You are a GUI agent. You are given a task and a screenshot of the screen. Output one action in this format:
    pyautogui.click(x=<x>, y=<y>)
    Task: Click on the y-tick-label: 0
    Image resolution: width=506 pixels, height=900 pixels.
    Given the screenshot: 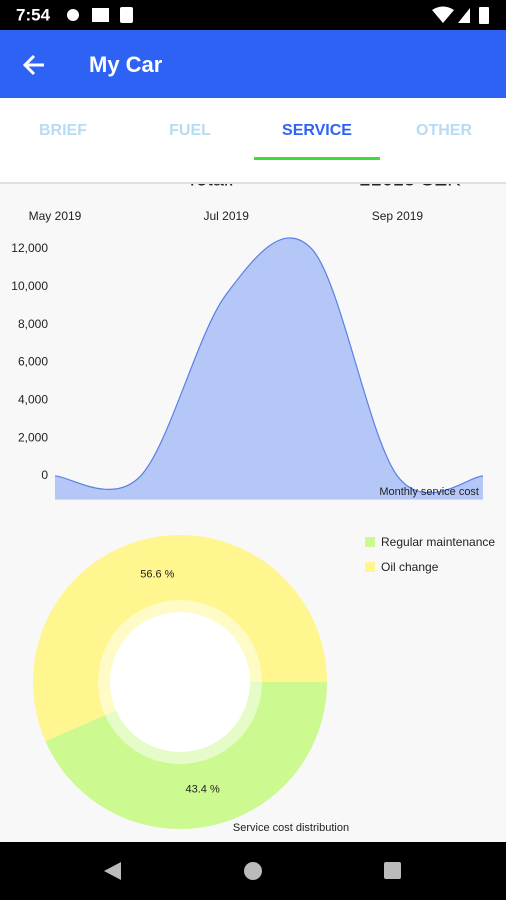 What is the action you would take?
    pyautogui.click(x=44, y=475)
    